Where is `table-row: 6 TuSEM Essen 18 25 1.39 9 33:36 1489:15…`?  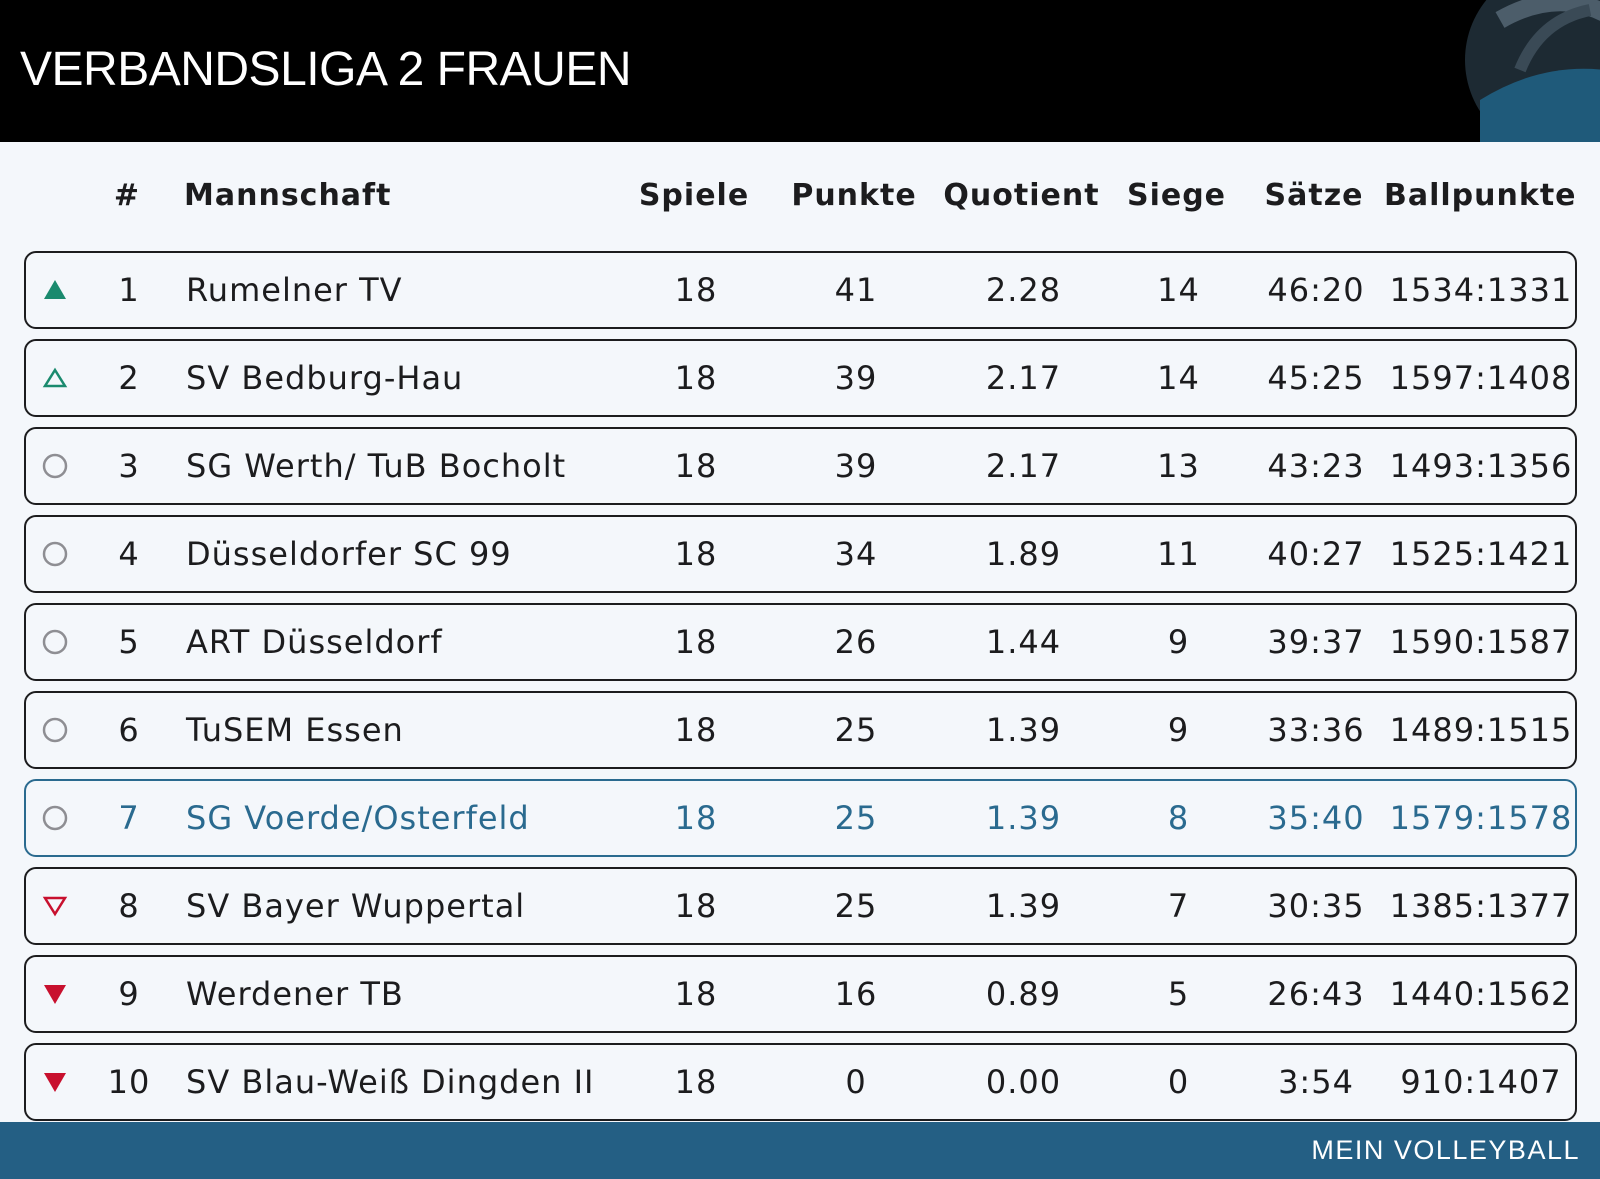 table-row: 6 TuSEM Essen 18 25 1.39 9 33:36 1489:15… is located at coordinates (800, 730).